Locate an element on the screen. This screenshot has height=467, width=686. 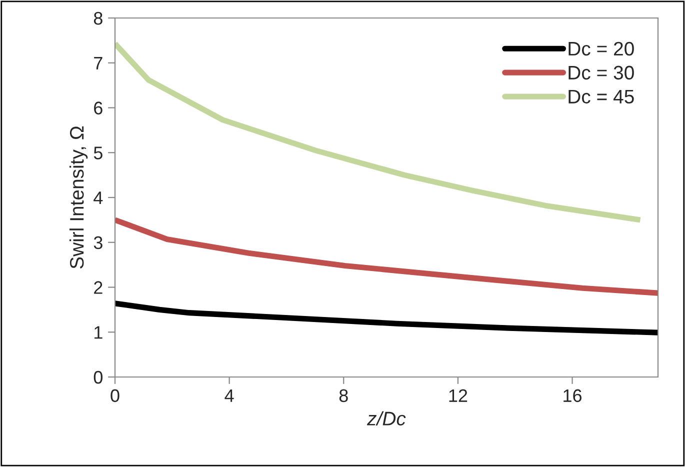
legend-label: Dc = 45 is located at coordinates (601, 97).